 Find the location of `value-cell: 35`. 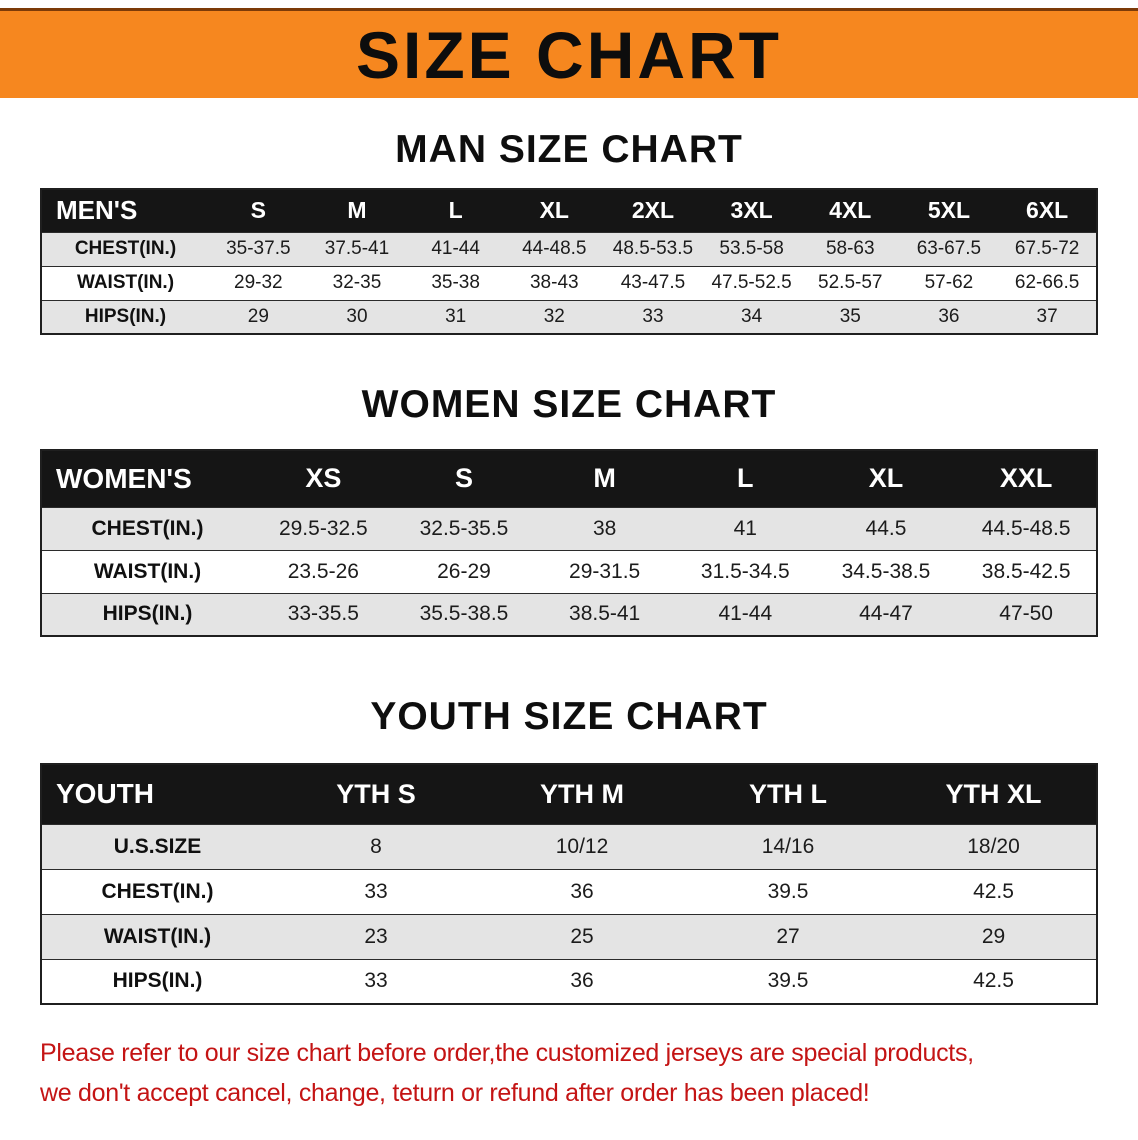

value-cell: 35 is located at coordinates (850, 316).